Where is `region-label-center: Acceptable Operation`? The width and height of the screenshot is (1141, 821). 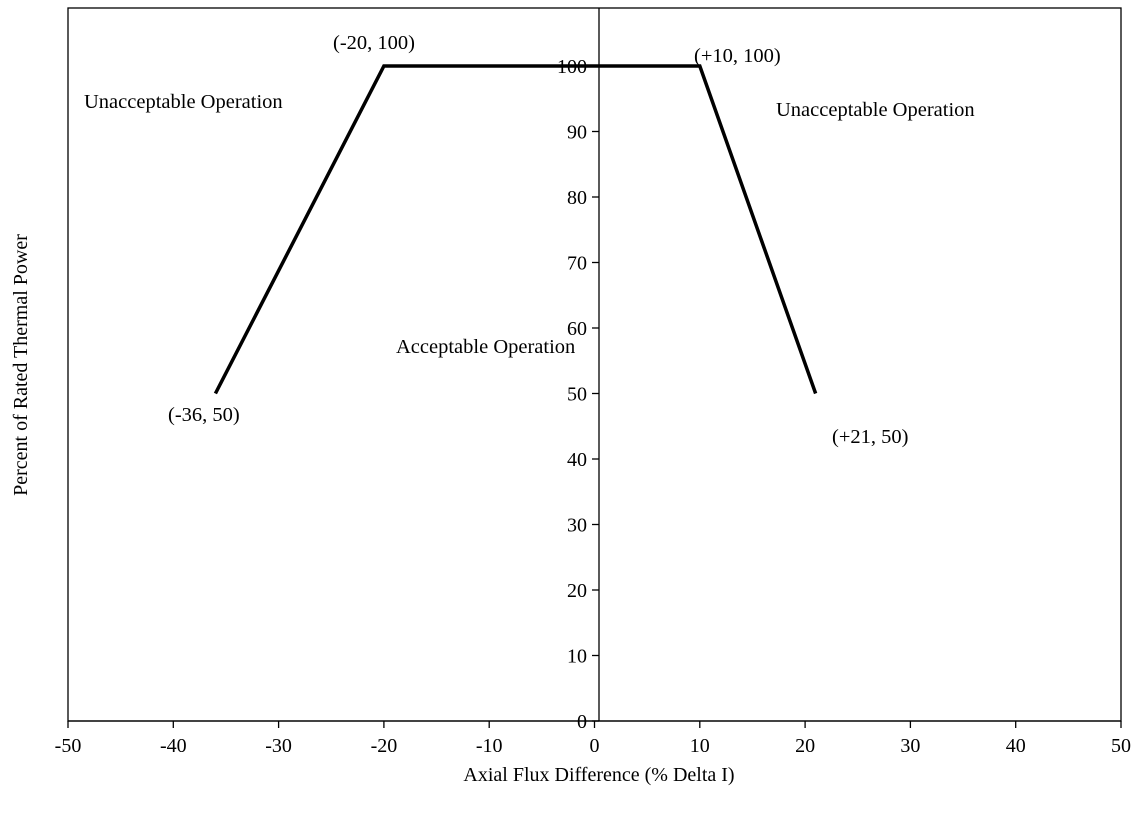 region-label-center: Acceptable Operation is located at coordinates (485, 347).